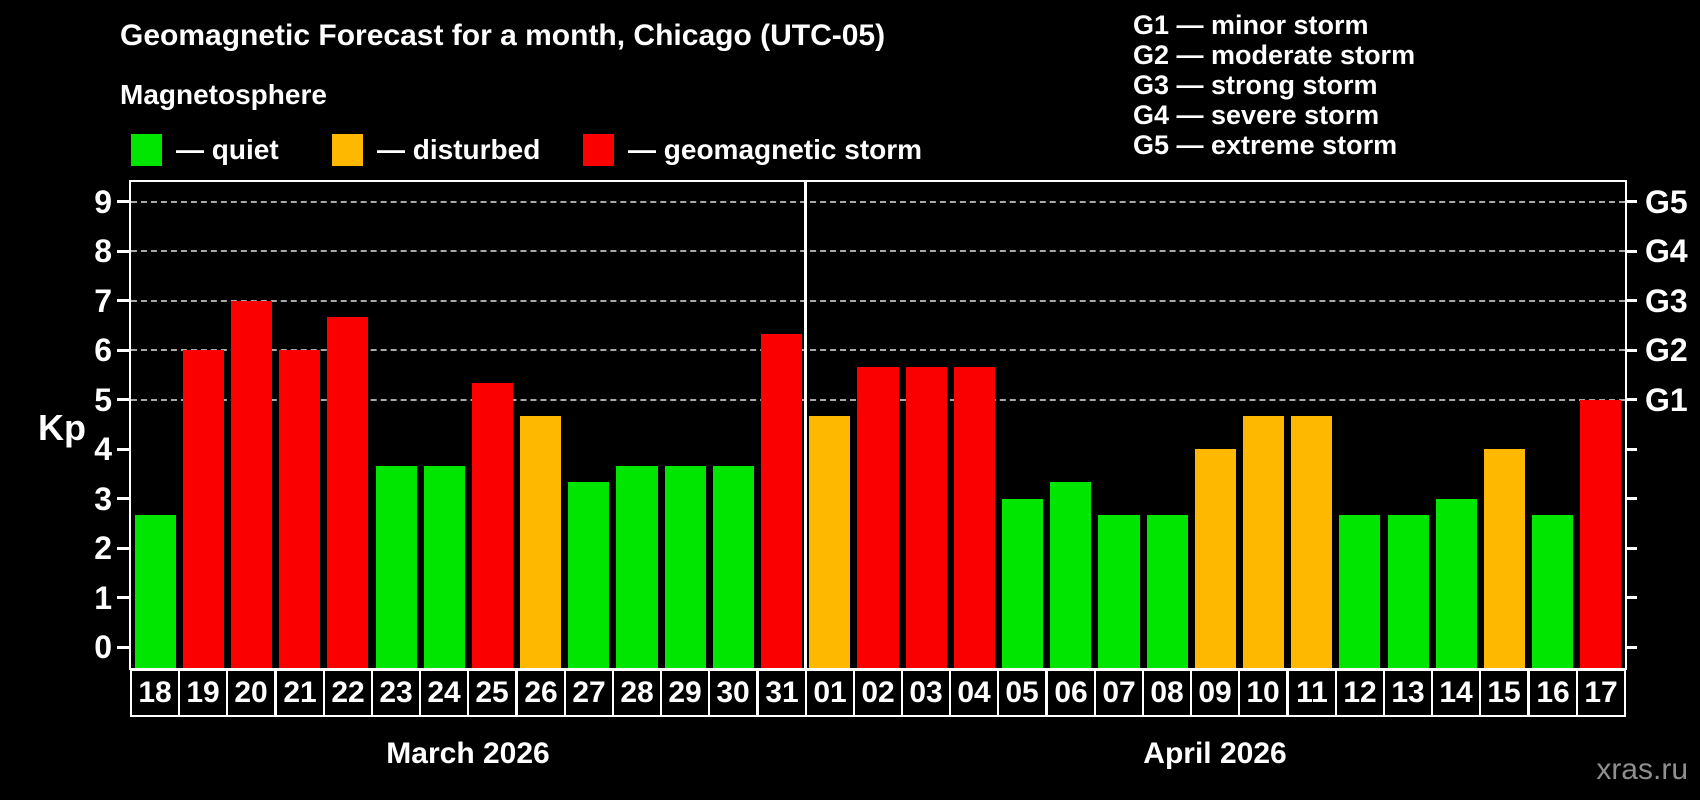 The image size is (1700, 800). Describe the element at coordinates (1167, 693) in the screenshot. I see `date-cell-08: 08` at that location.